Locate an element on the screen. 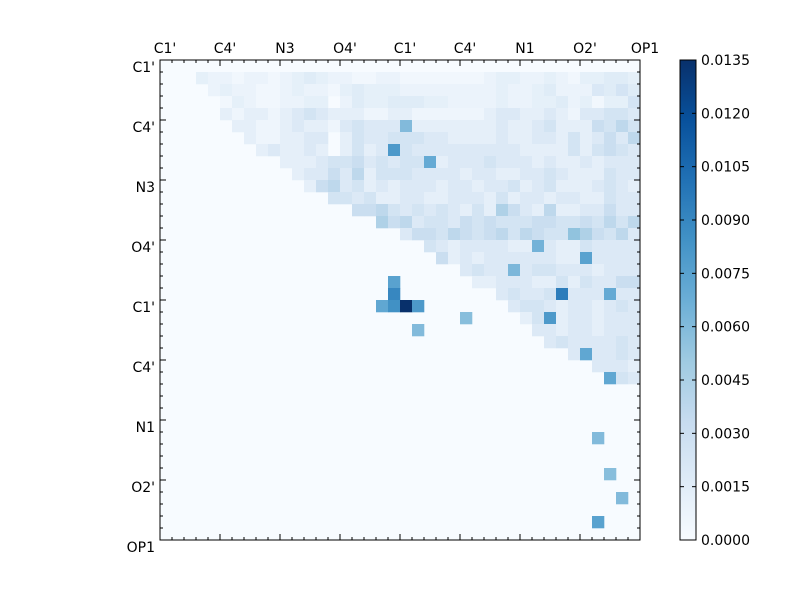 Image resolution: width=800 pixels, height=600 pixels. colorbar-tick-label: 0.0105 is located at coordinates (725, 168).